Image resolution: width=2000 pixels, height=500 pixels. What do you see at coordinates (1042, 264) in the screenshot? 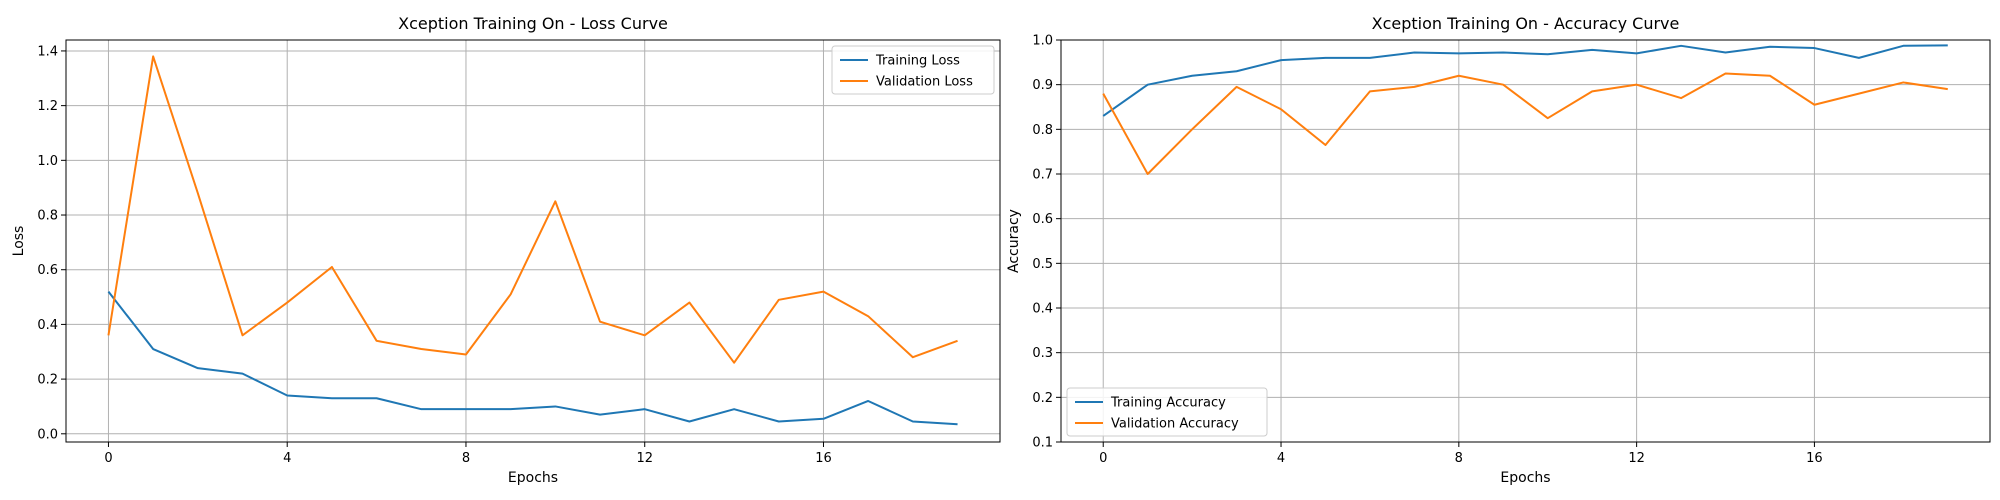
I see `accuracy-y-tick-label: 0.5` at bounding box center [1042, 264].